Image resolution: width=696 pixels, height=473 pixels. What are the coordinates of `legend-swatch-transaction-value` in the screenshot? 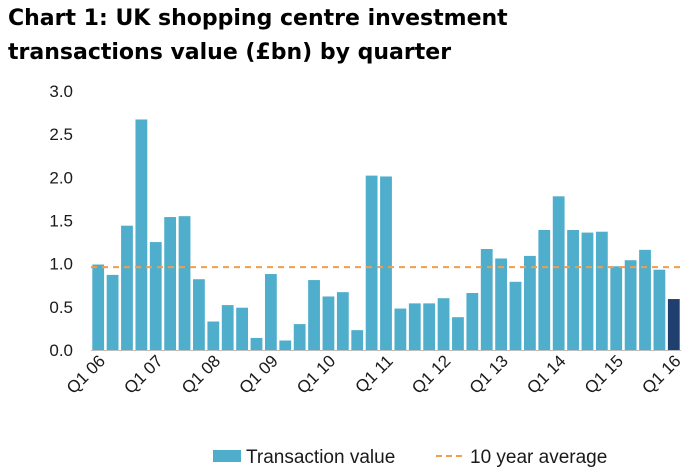 It's located at (227, 456).